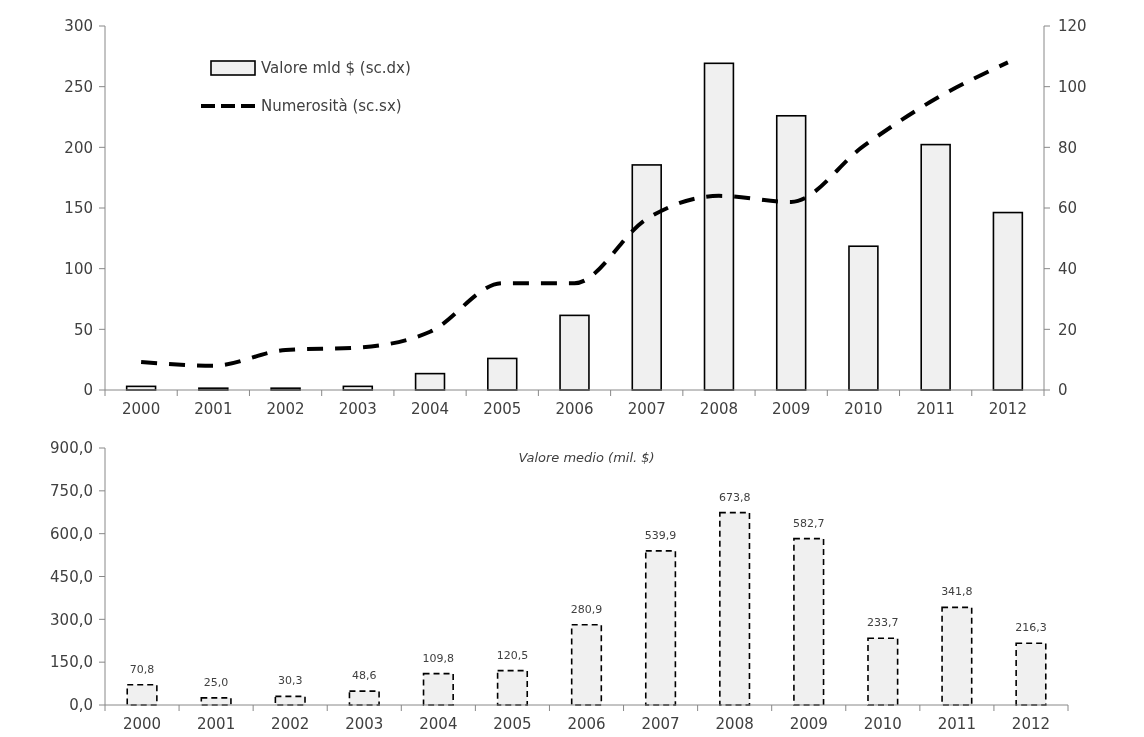  Describe the element at coordinates (331, 106) in the screenshot. I see `legend-label: Numerosità (sc.sx)` at that location.